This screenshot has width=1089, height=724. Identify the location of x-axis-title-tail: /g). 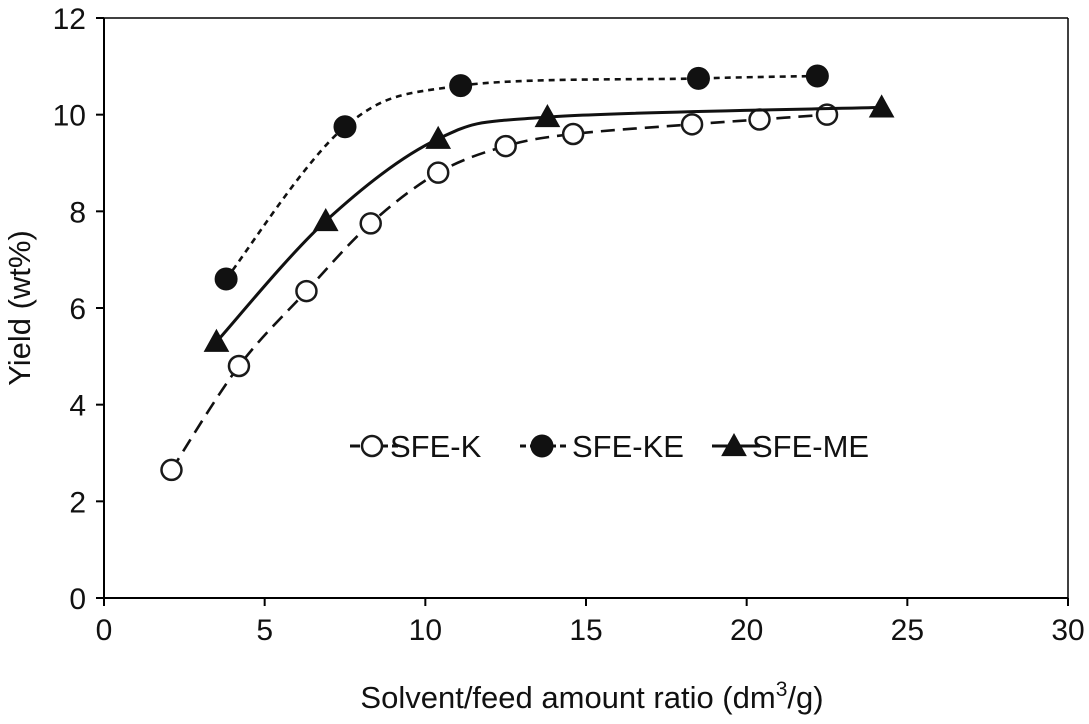
(805, 697).